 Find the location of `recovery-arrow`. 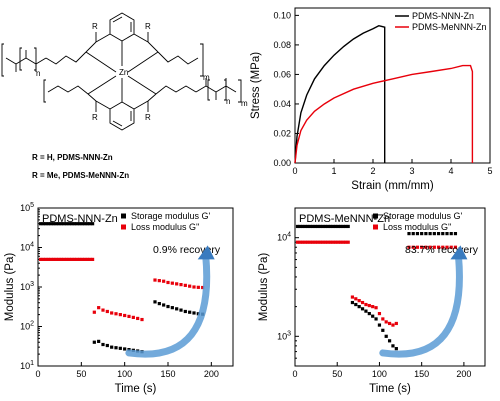

recovery-arrow is located at coordinates (168, 304).